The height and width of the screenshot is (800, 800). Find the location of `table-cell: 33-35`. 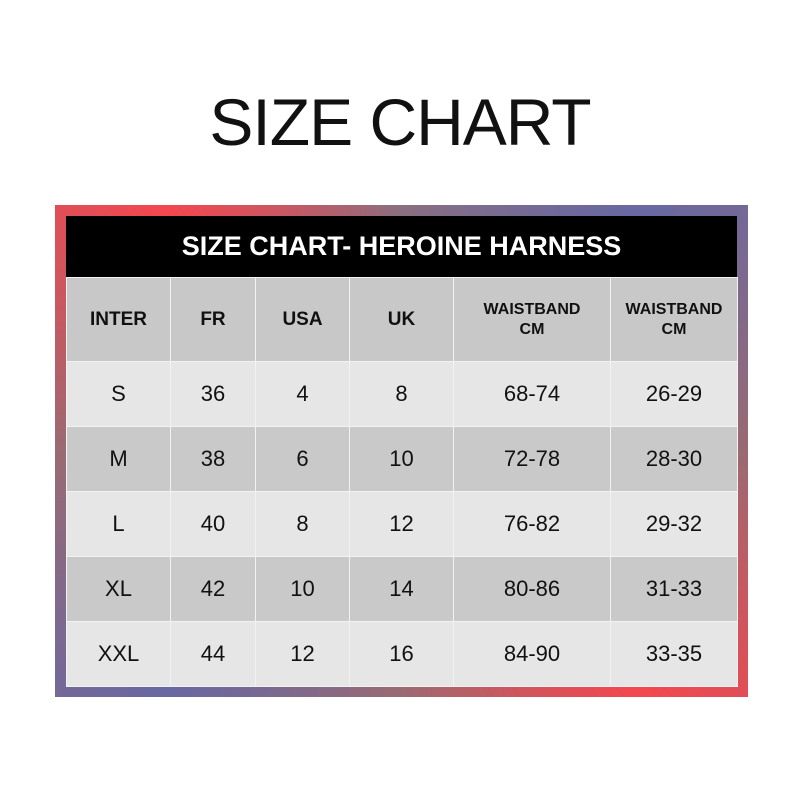

table-cell: 33-35 is located at coordinates (674, 654).